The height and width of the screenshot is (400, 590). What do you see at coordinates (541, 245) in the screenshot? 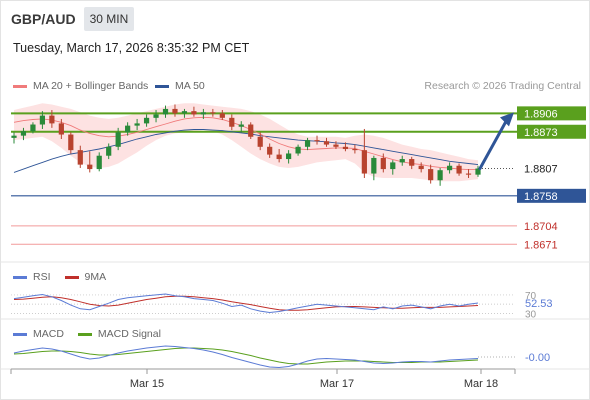
I see `level-label-support: 1.8671` at bounding box center [541, 245].